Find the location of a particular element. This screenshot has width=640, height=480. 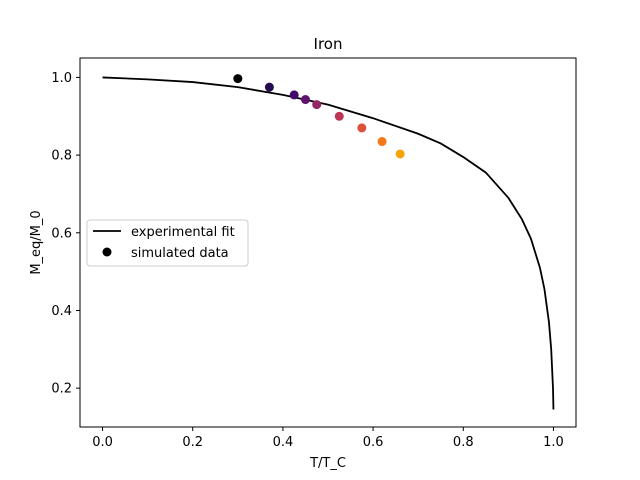

x-tick-label: 1.0 is located at coordinates (553, 442).